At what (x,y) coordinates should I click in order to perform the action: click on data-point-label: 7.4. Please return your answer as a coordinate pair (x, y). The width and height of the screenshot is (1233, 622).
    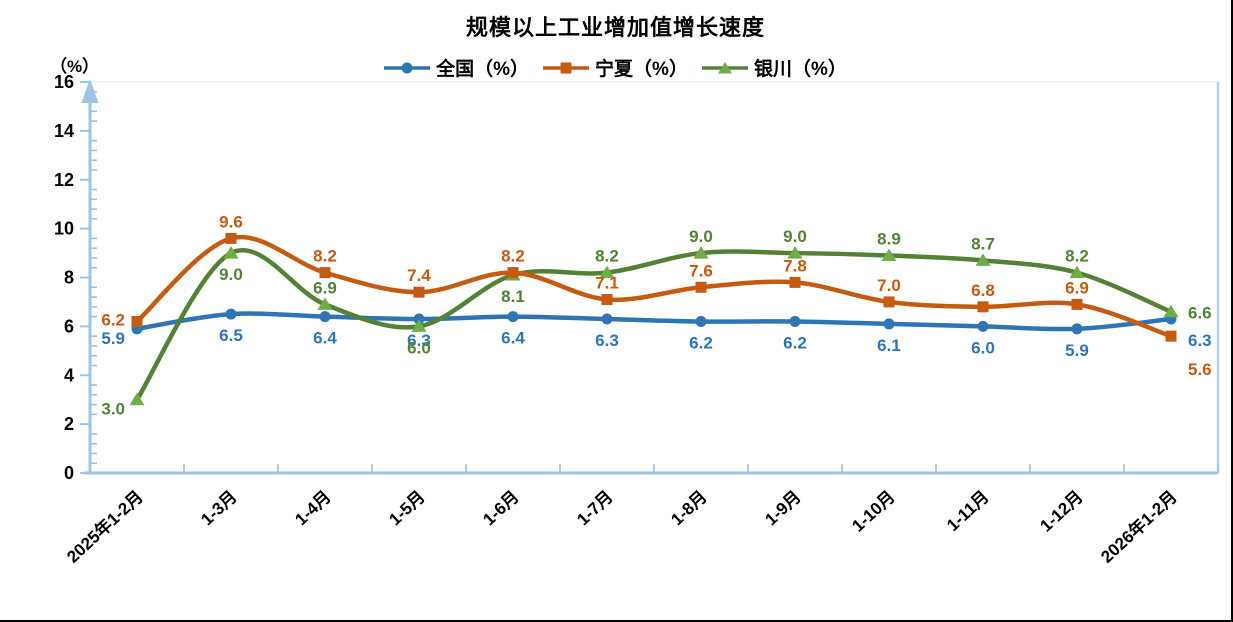
    Looking at the image, I should click on (419, 275).